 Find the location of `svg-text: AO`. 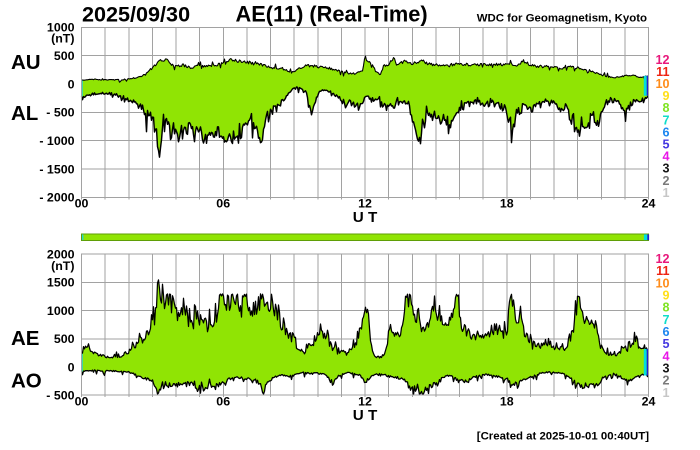

svg-text: AO is located at coordinates (26, 380).